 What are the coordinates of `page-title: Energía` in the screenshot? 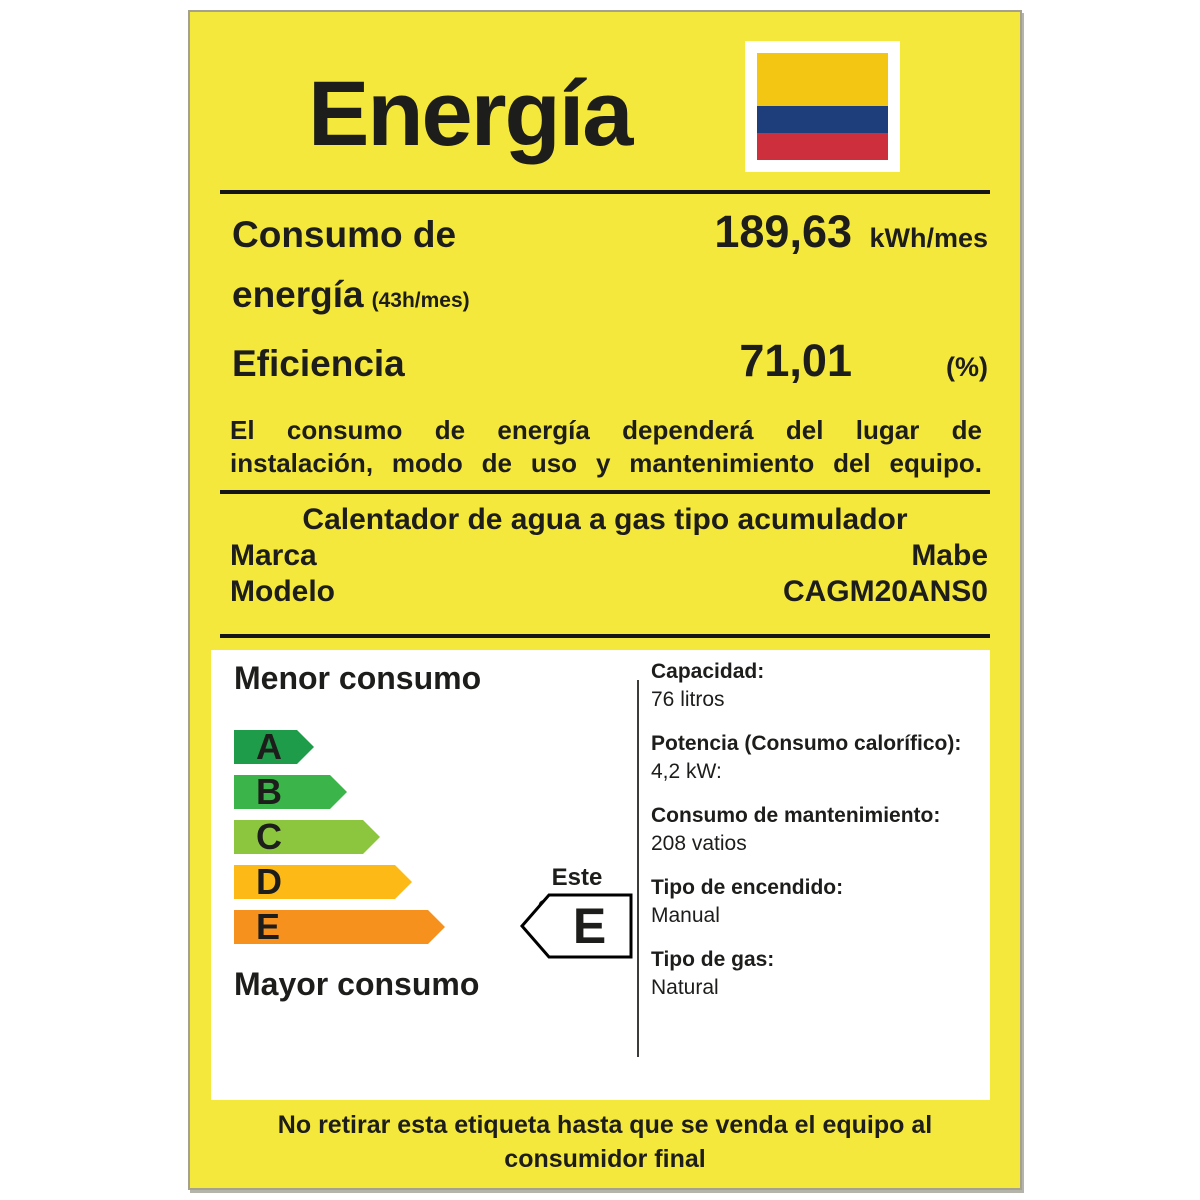 It's located at (470, 114).